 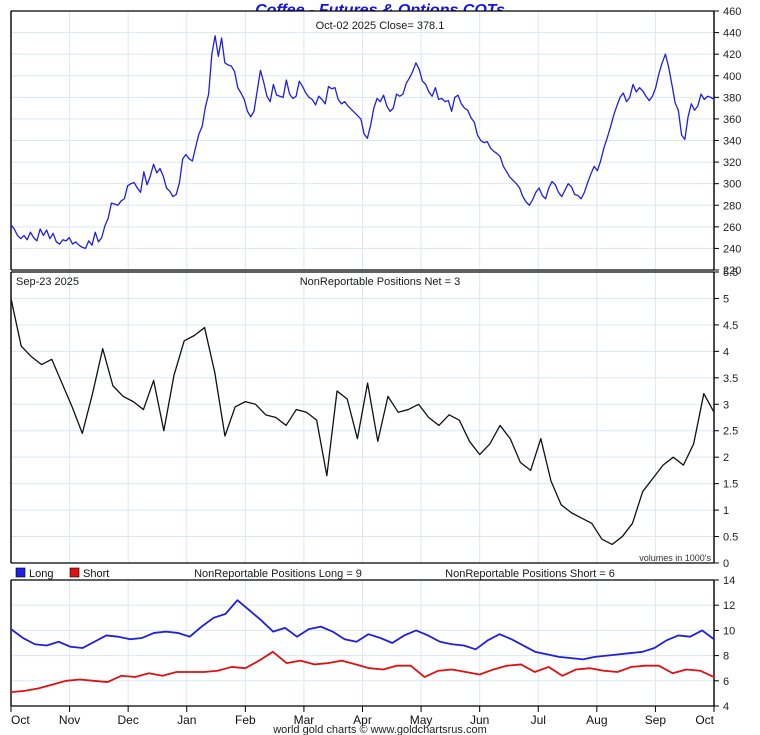 What do you see at coordinates (538, 720) in the screenshot?
I see `x-axis-label: Jul` at bounding box center [538, 720].